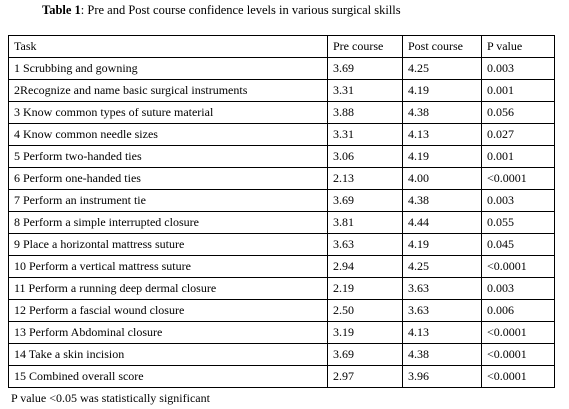 This screenshot has width=569, height=409. I want to click on table-cell: 2.13, so click(365, 178).